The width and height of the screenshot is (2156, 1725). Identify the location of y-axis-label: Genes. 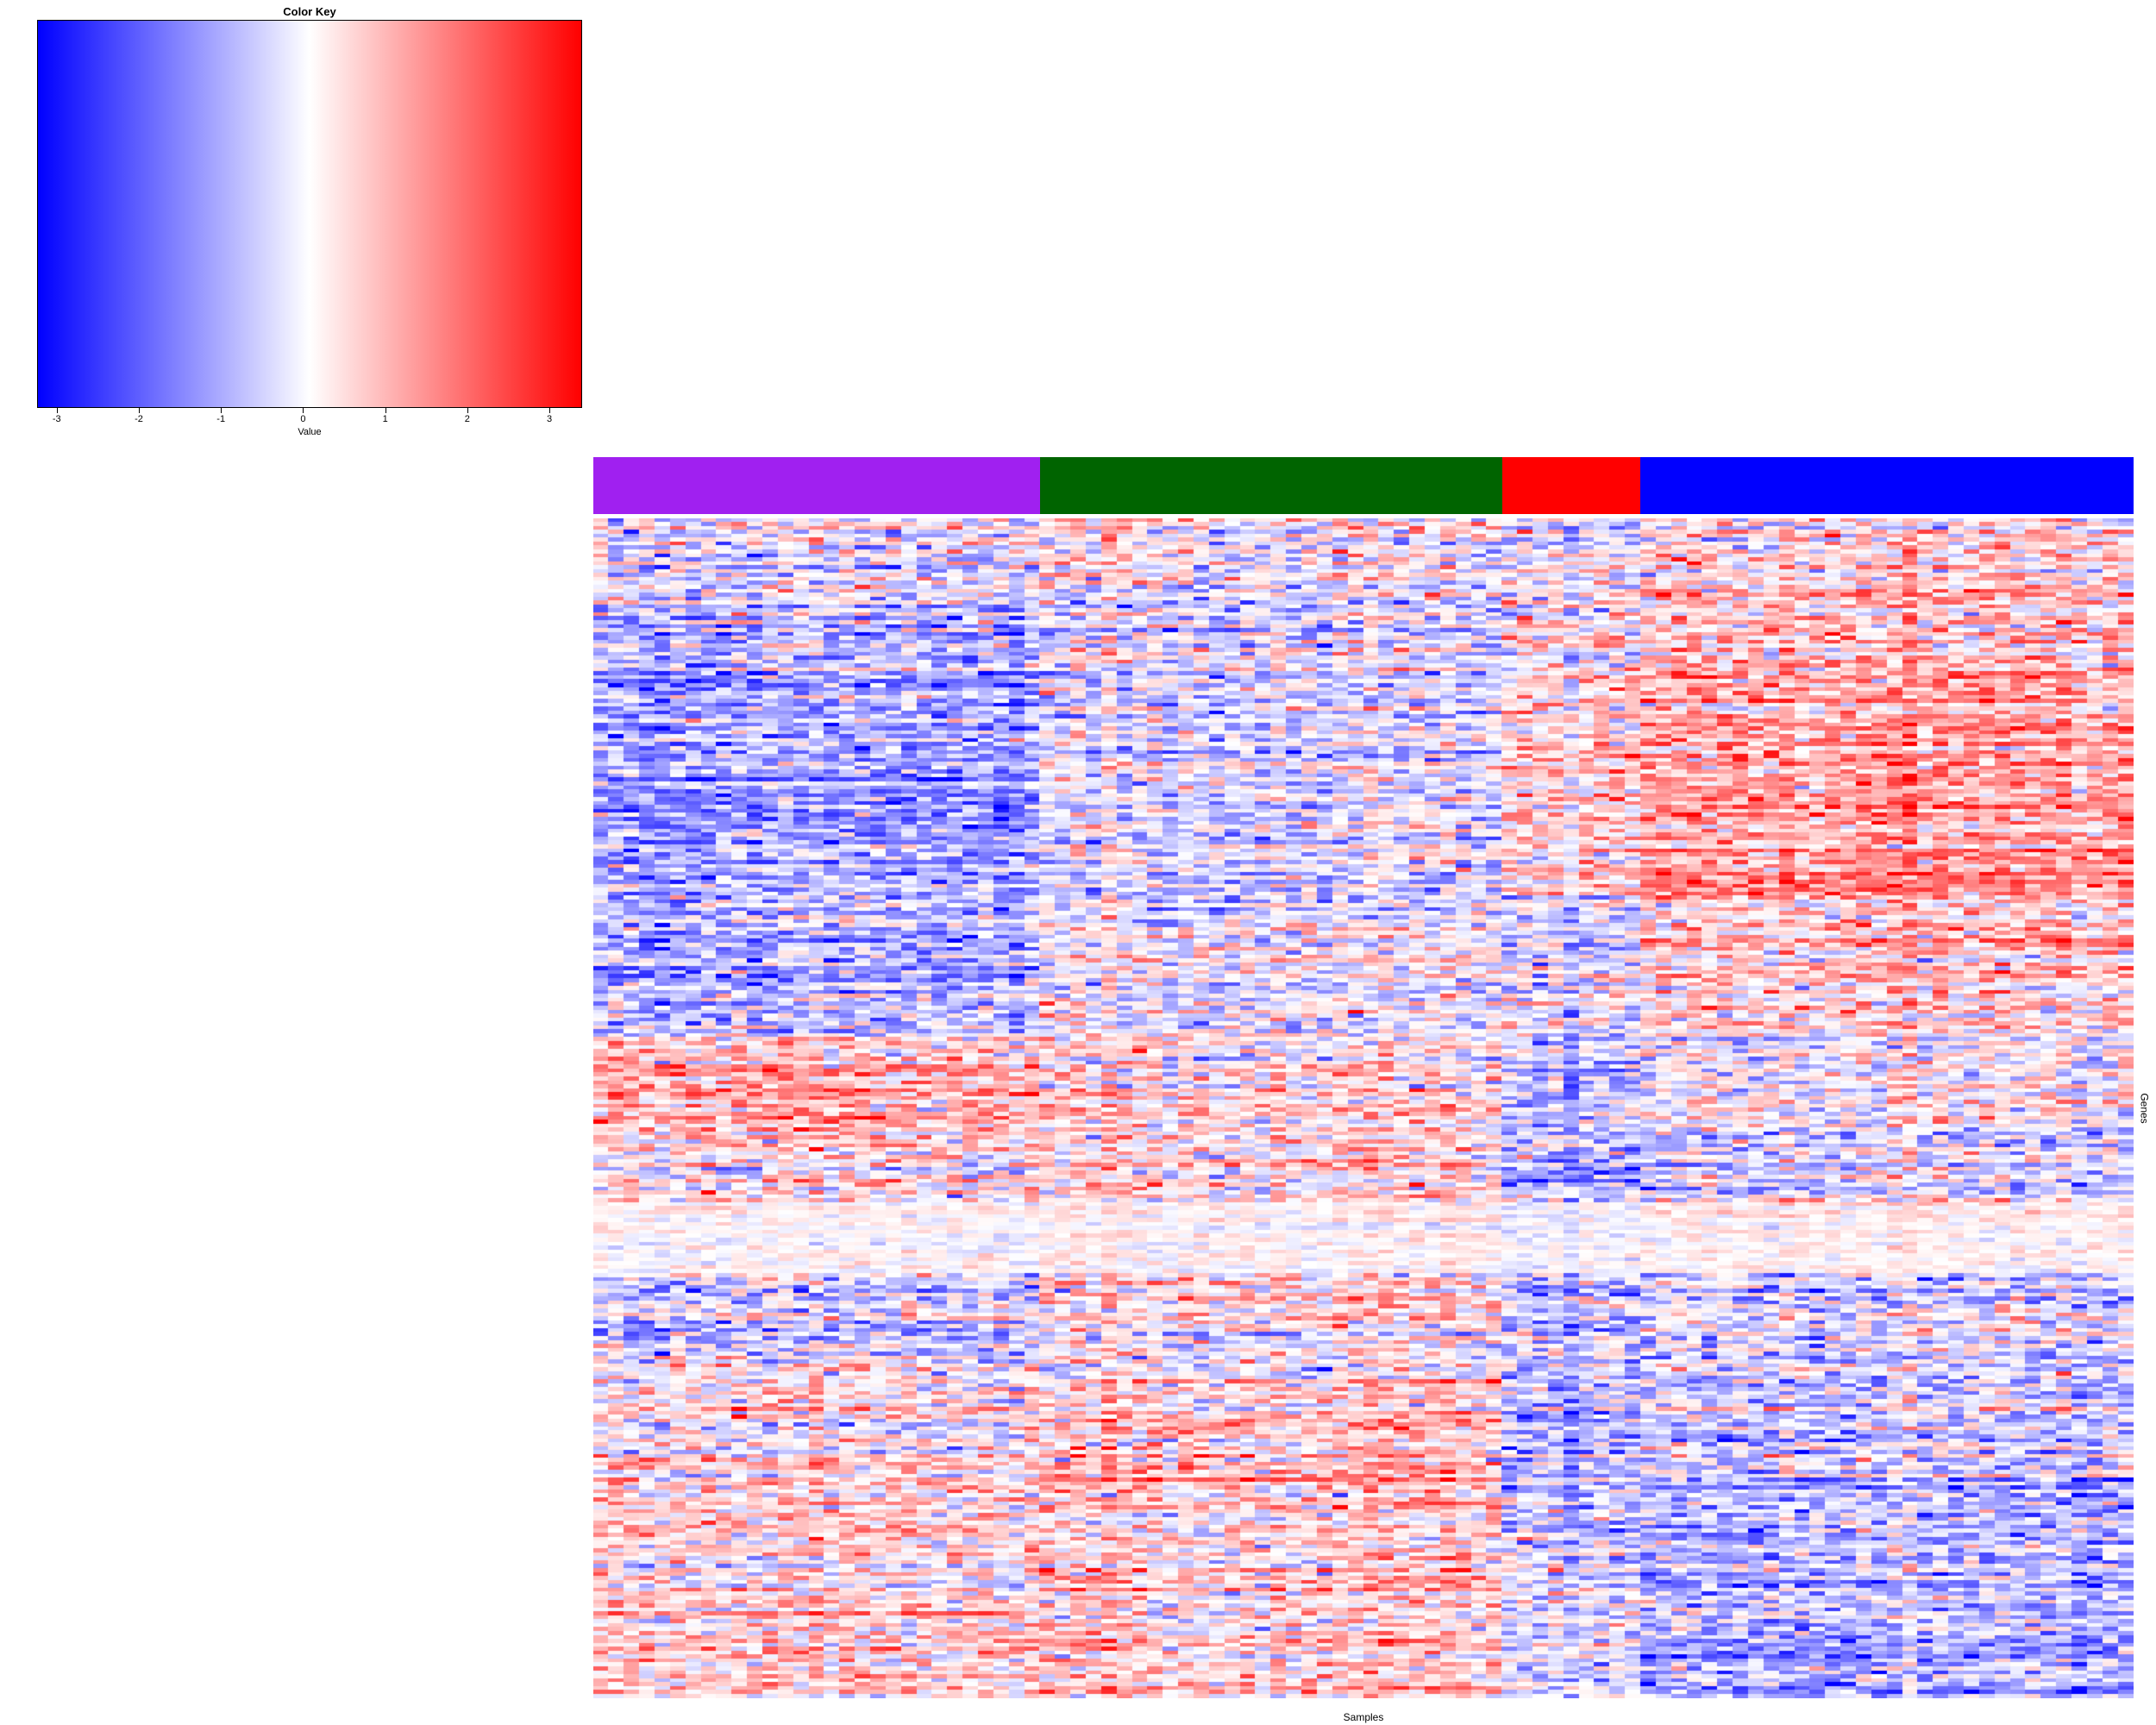
(2145, 1109).